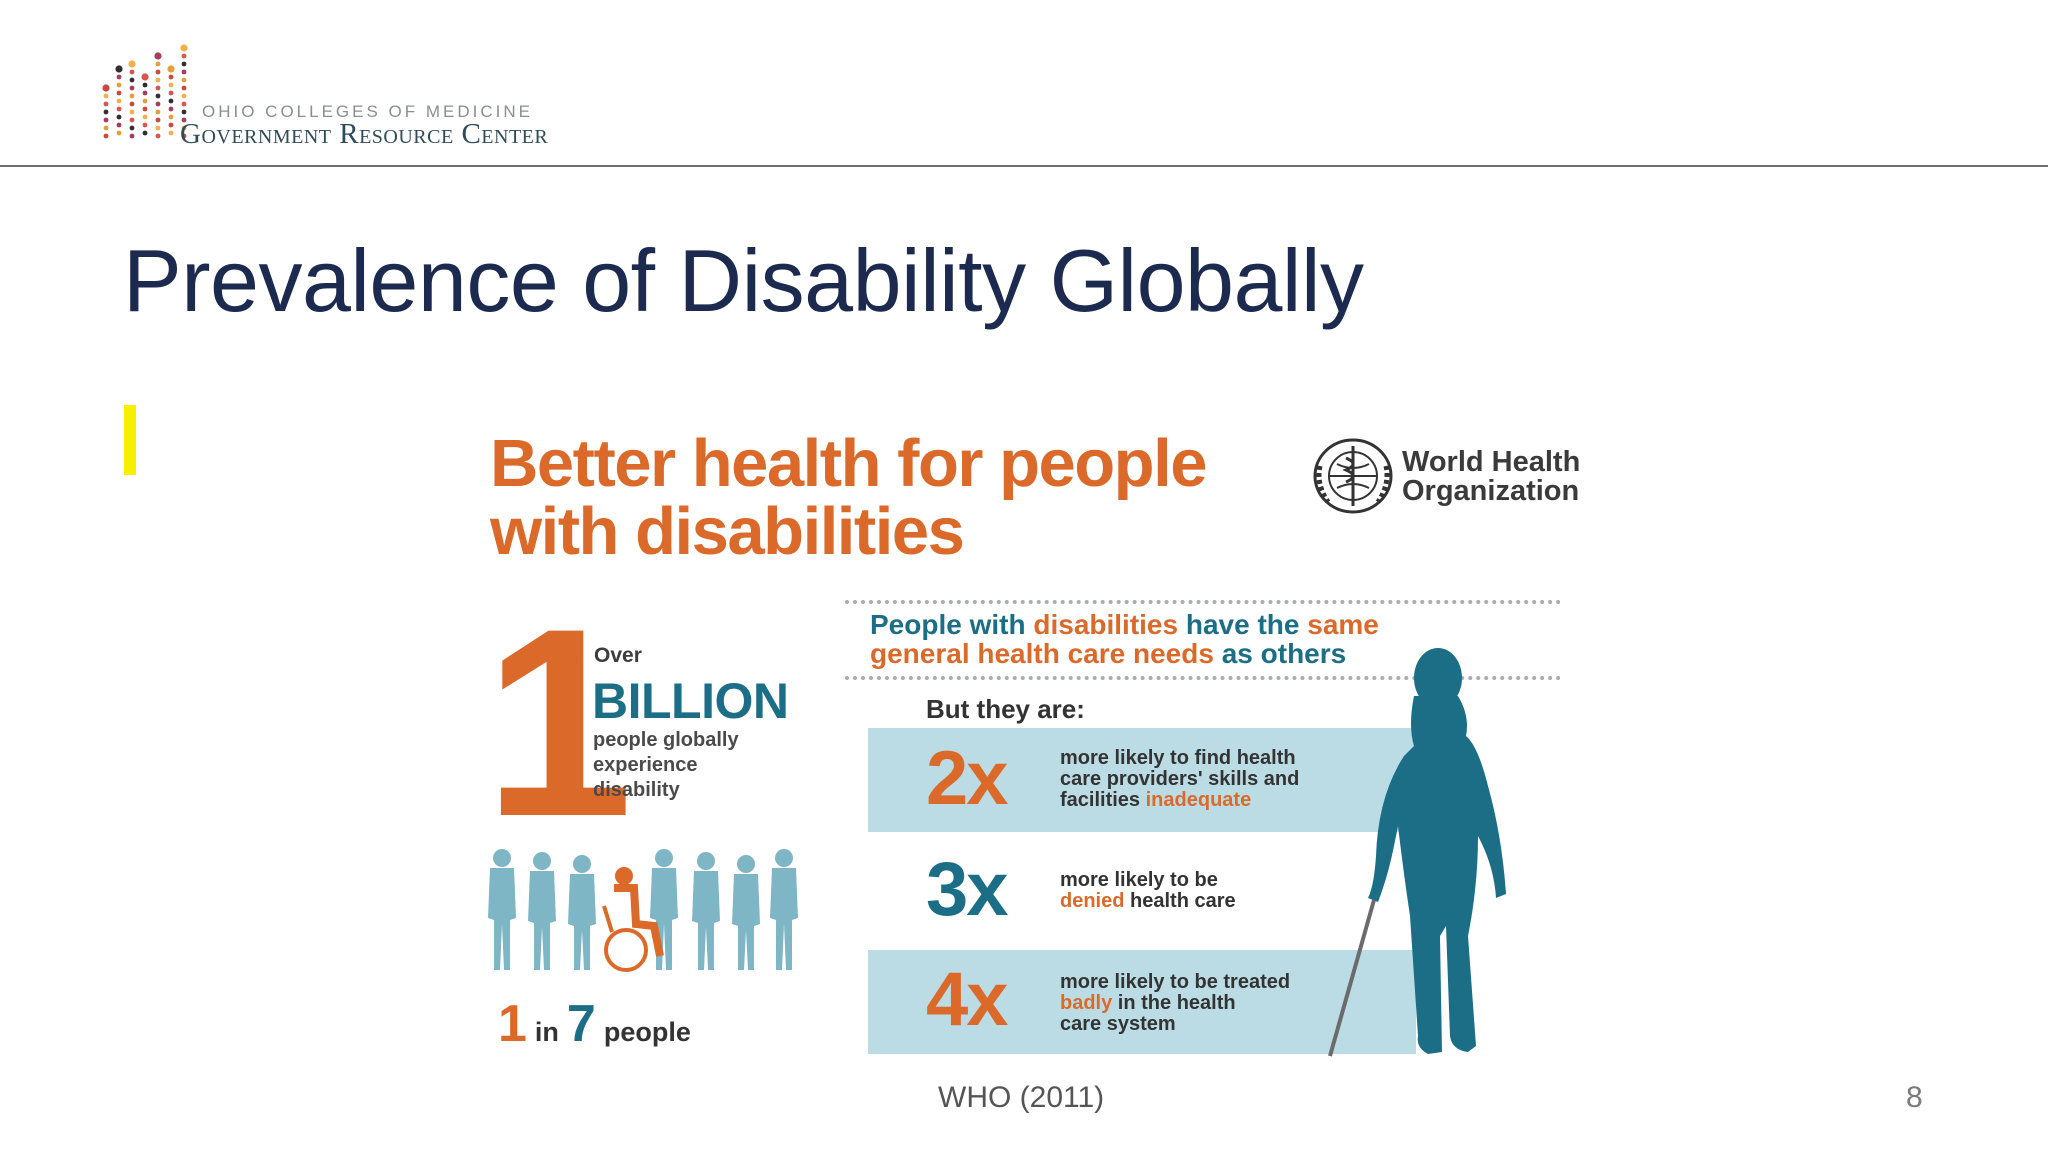 Image resolution: width=2048 pixels, height=1152 pixels. I want to click on needs-highlight: general health care needs, so click(1042, 653).